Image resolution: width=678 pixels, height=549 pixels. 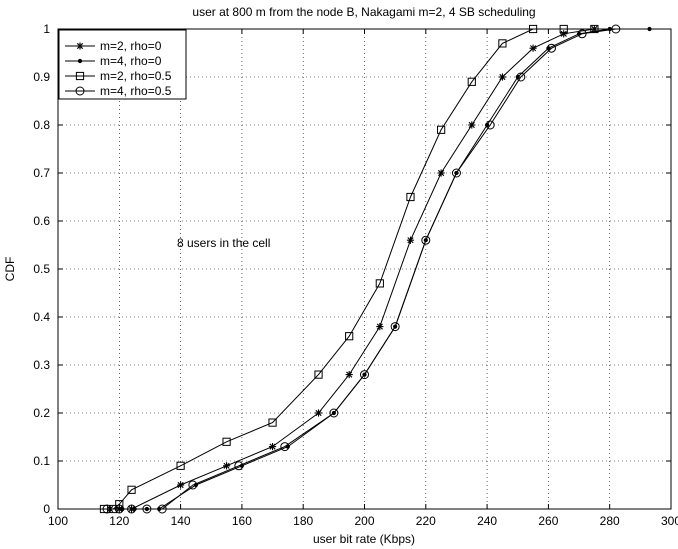 What do you see at coordinates (41, 125) in the screenshot?
I see `y-tick-label: 0.8` at bounding box center [41, 125].